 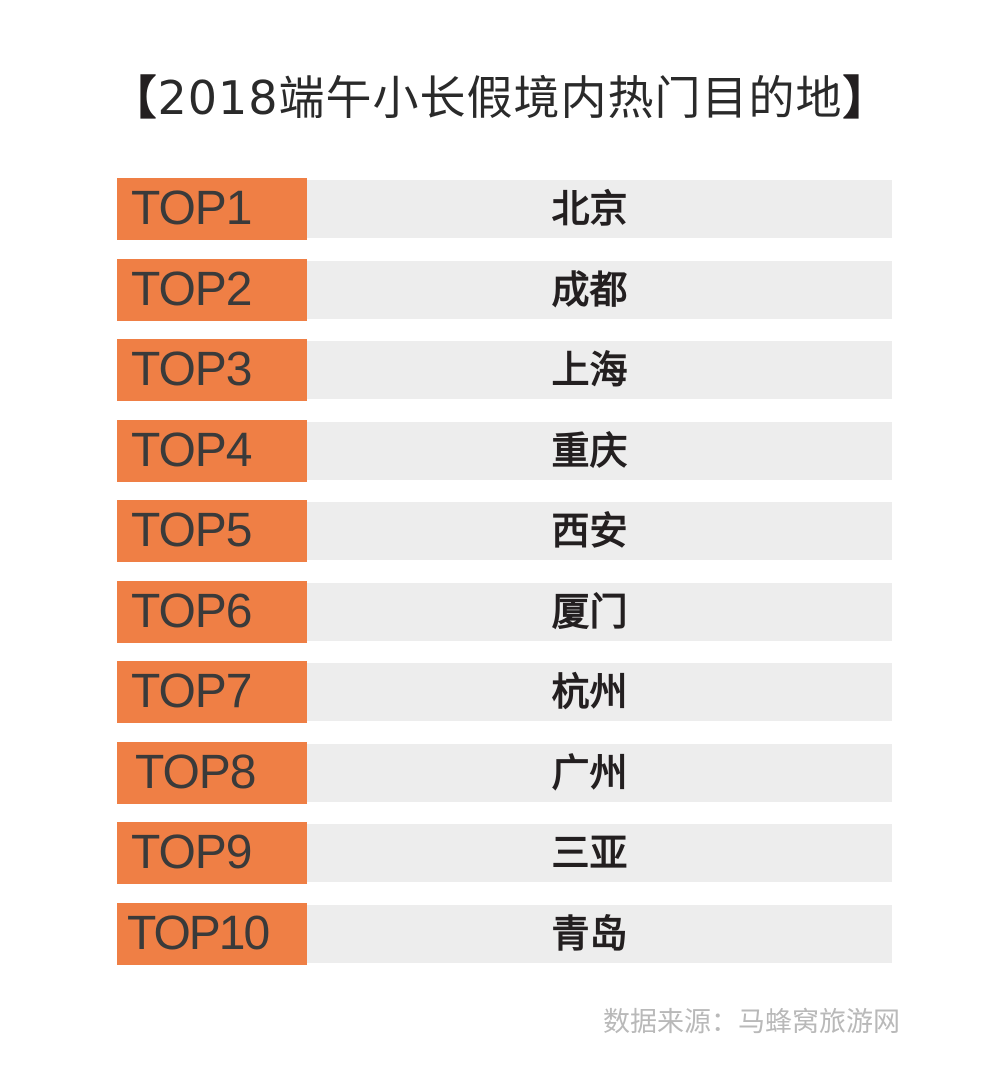 What do you see at coordinates (589, 772) in the screenshot?
I see `city-name: 广州` at bounding box center [589, 772].